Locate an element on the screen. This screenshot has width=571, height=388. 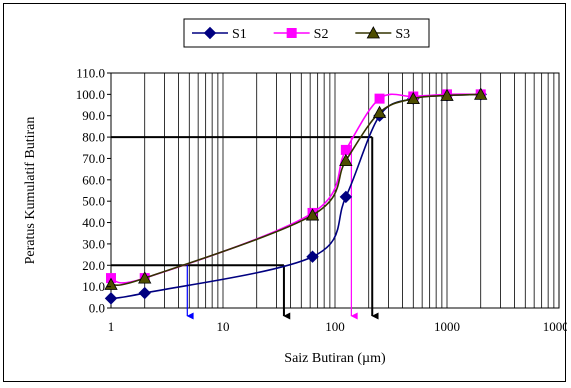
y-tick-label: 70.0 is located at coordinates (93, 158).